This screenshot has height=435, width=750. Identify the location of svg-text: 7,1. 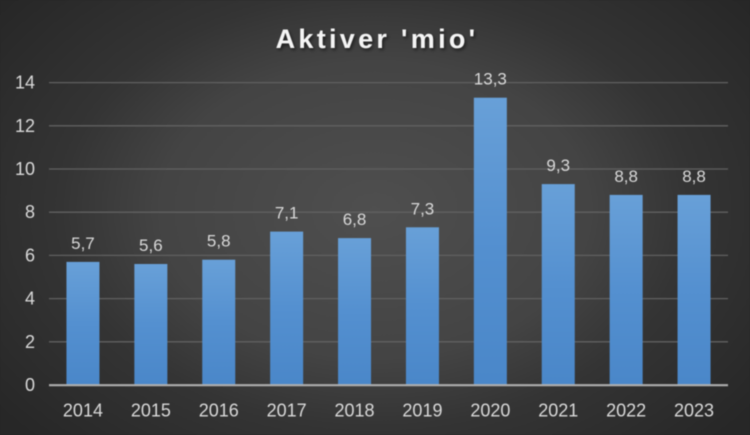
(287, 213).